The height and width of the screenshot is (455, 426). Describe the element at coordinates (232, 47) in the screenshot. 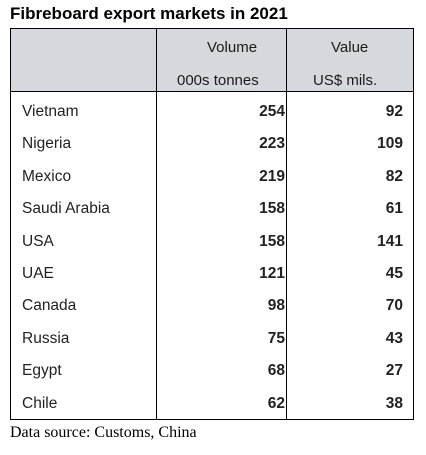

I see `volume-column-header: Volume` at that location.